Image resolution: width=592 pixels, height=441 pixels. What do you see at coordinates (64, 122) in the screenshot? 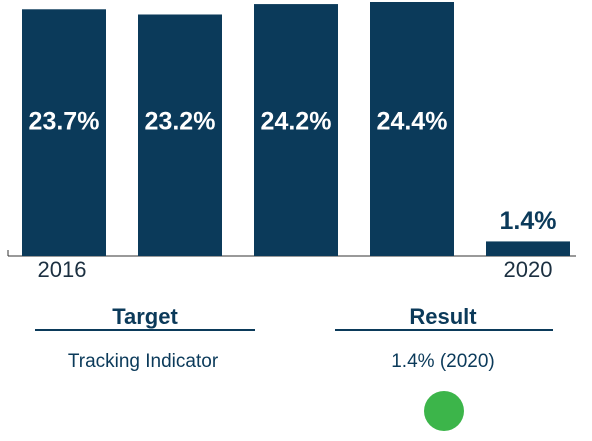
I see `value-label: 23.7%` at bounding box center [64, 122].